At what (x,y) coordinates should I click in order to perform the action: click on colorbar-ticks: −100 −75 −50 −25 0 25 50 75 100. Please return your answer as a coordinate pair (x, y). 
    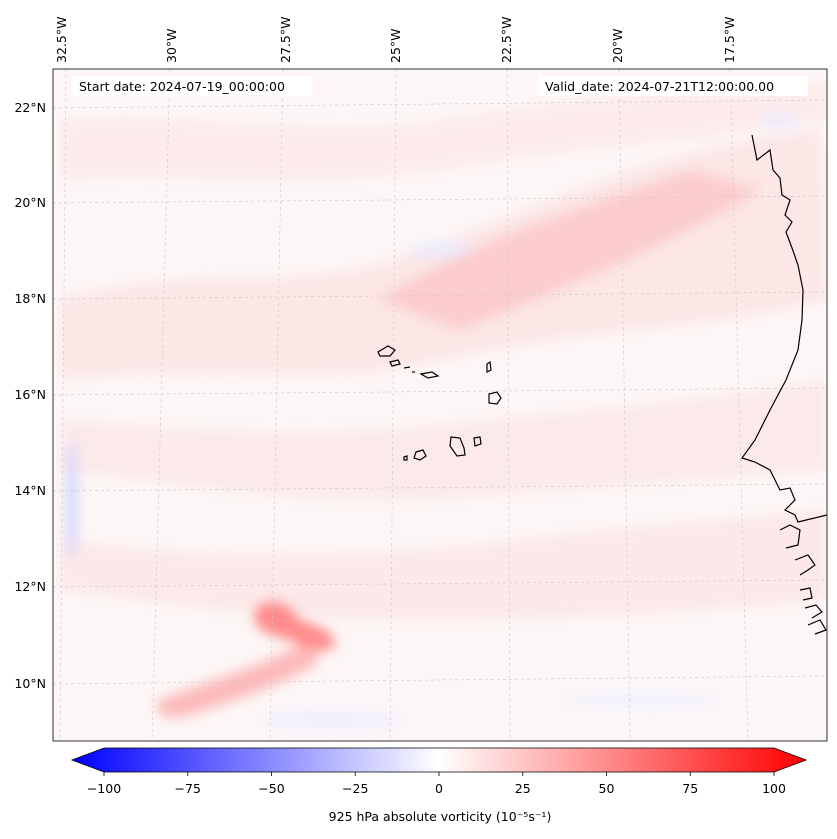
    Looking at the image, I should click on (436, 784).